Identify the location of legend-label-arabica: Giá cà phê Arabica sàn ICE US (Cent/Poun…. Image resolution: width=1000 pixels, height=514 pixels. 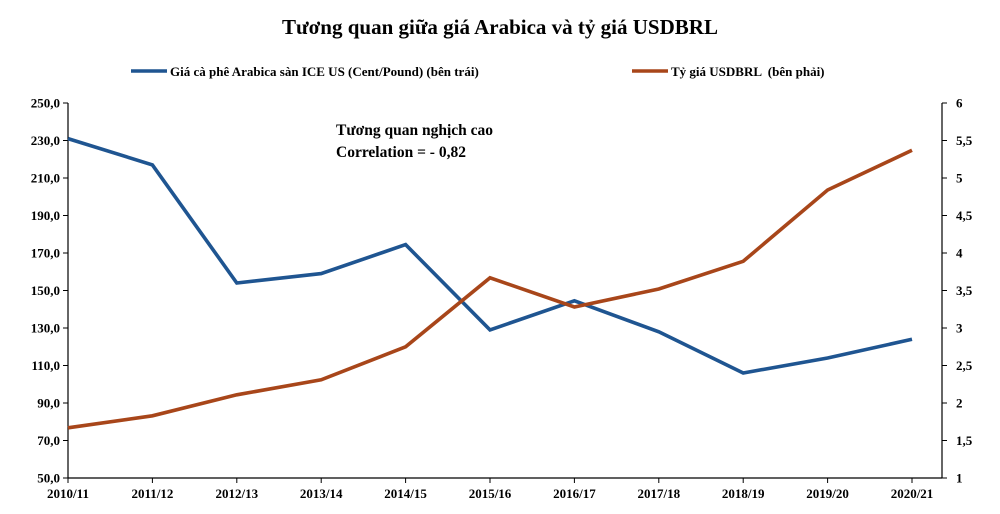
(324, 71).